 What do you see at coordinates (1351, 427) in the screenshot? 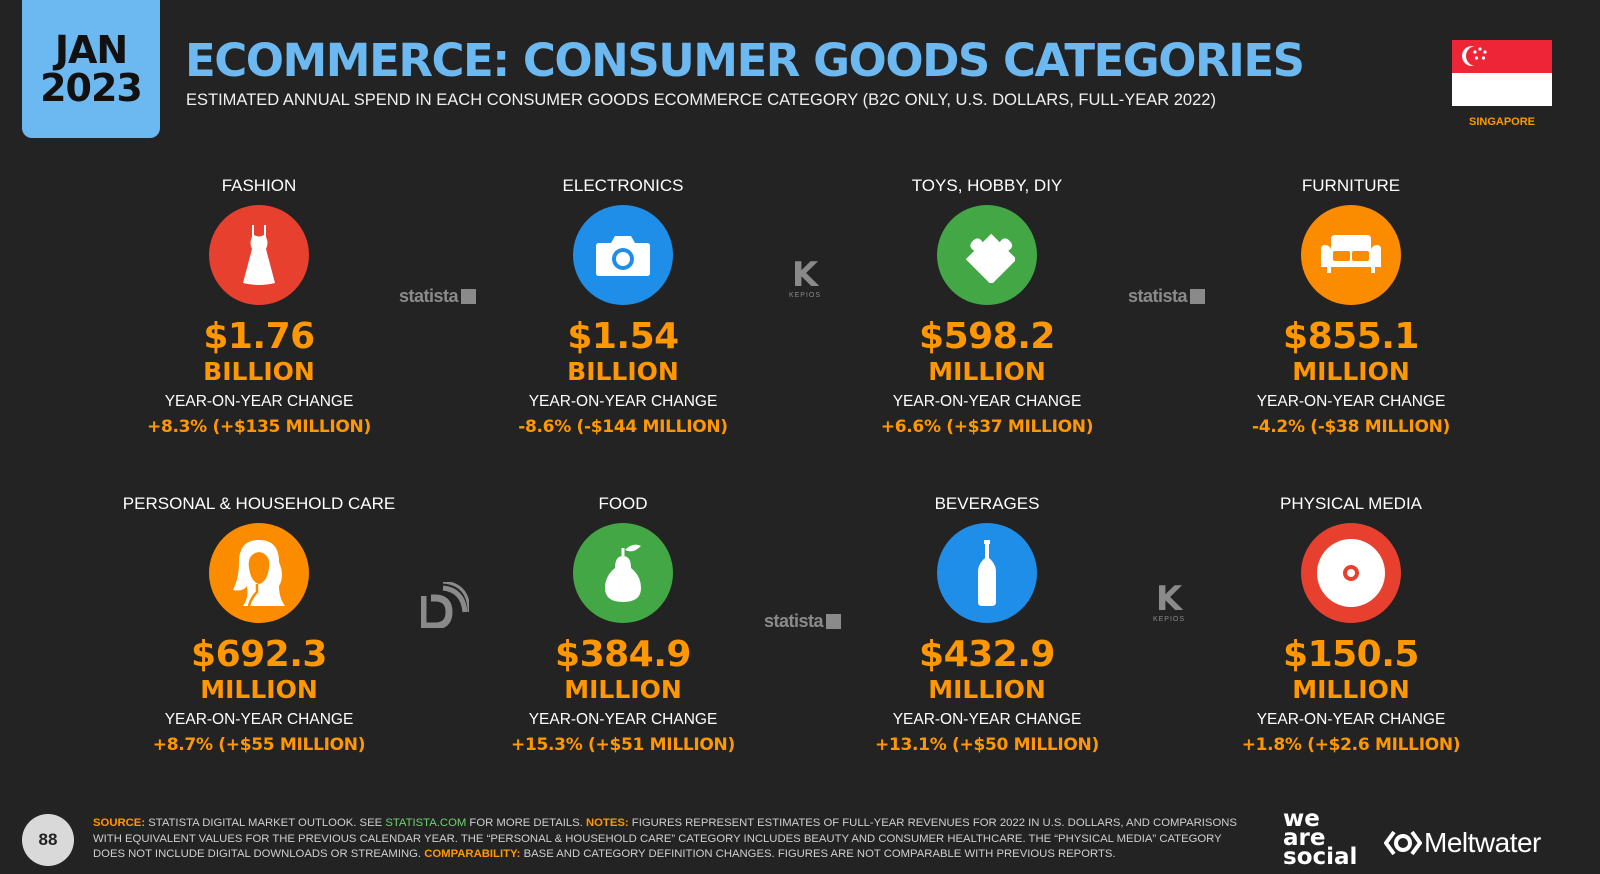
I see `yoy-value: -4.2% (-$38 MILLION)` at bounding box center [1351, 427].